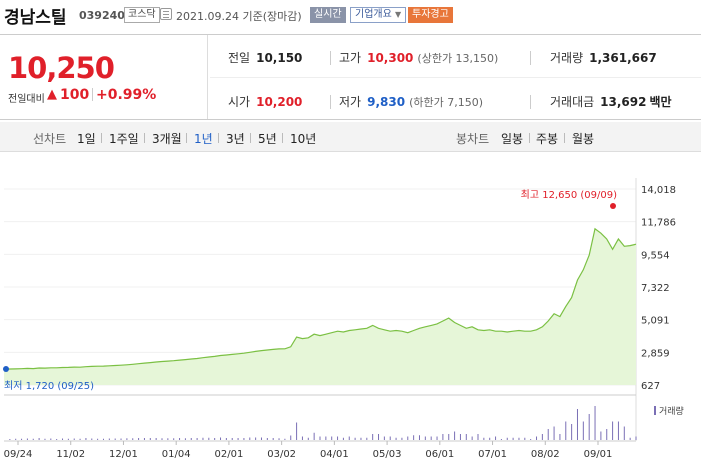  I want to click on caret-down-icon: ▼, so click(398, 14).